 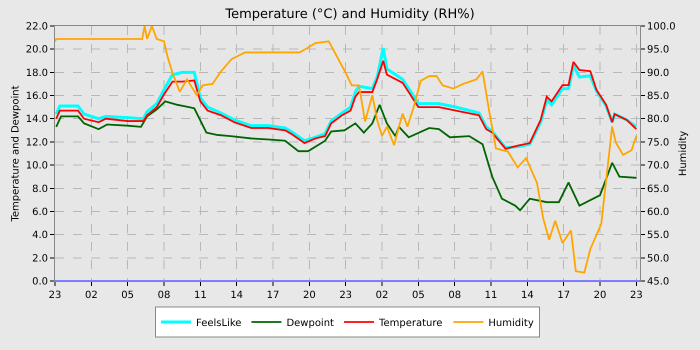 What do you see at coordinates (40, 258) in the screenshot?
I see `y-tick-label: 2.0` at bounding box center [40, 258].